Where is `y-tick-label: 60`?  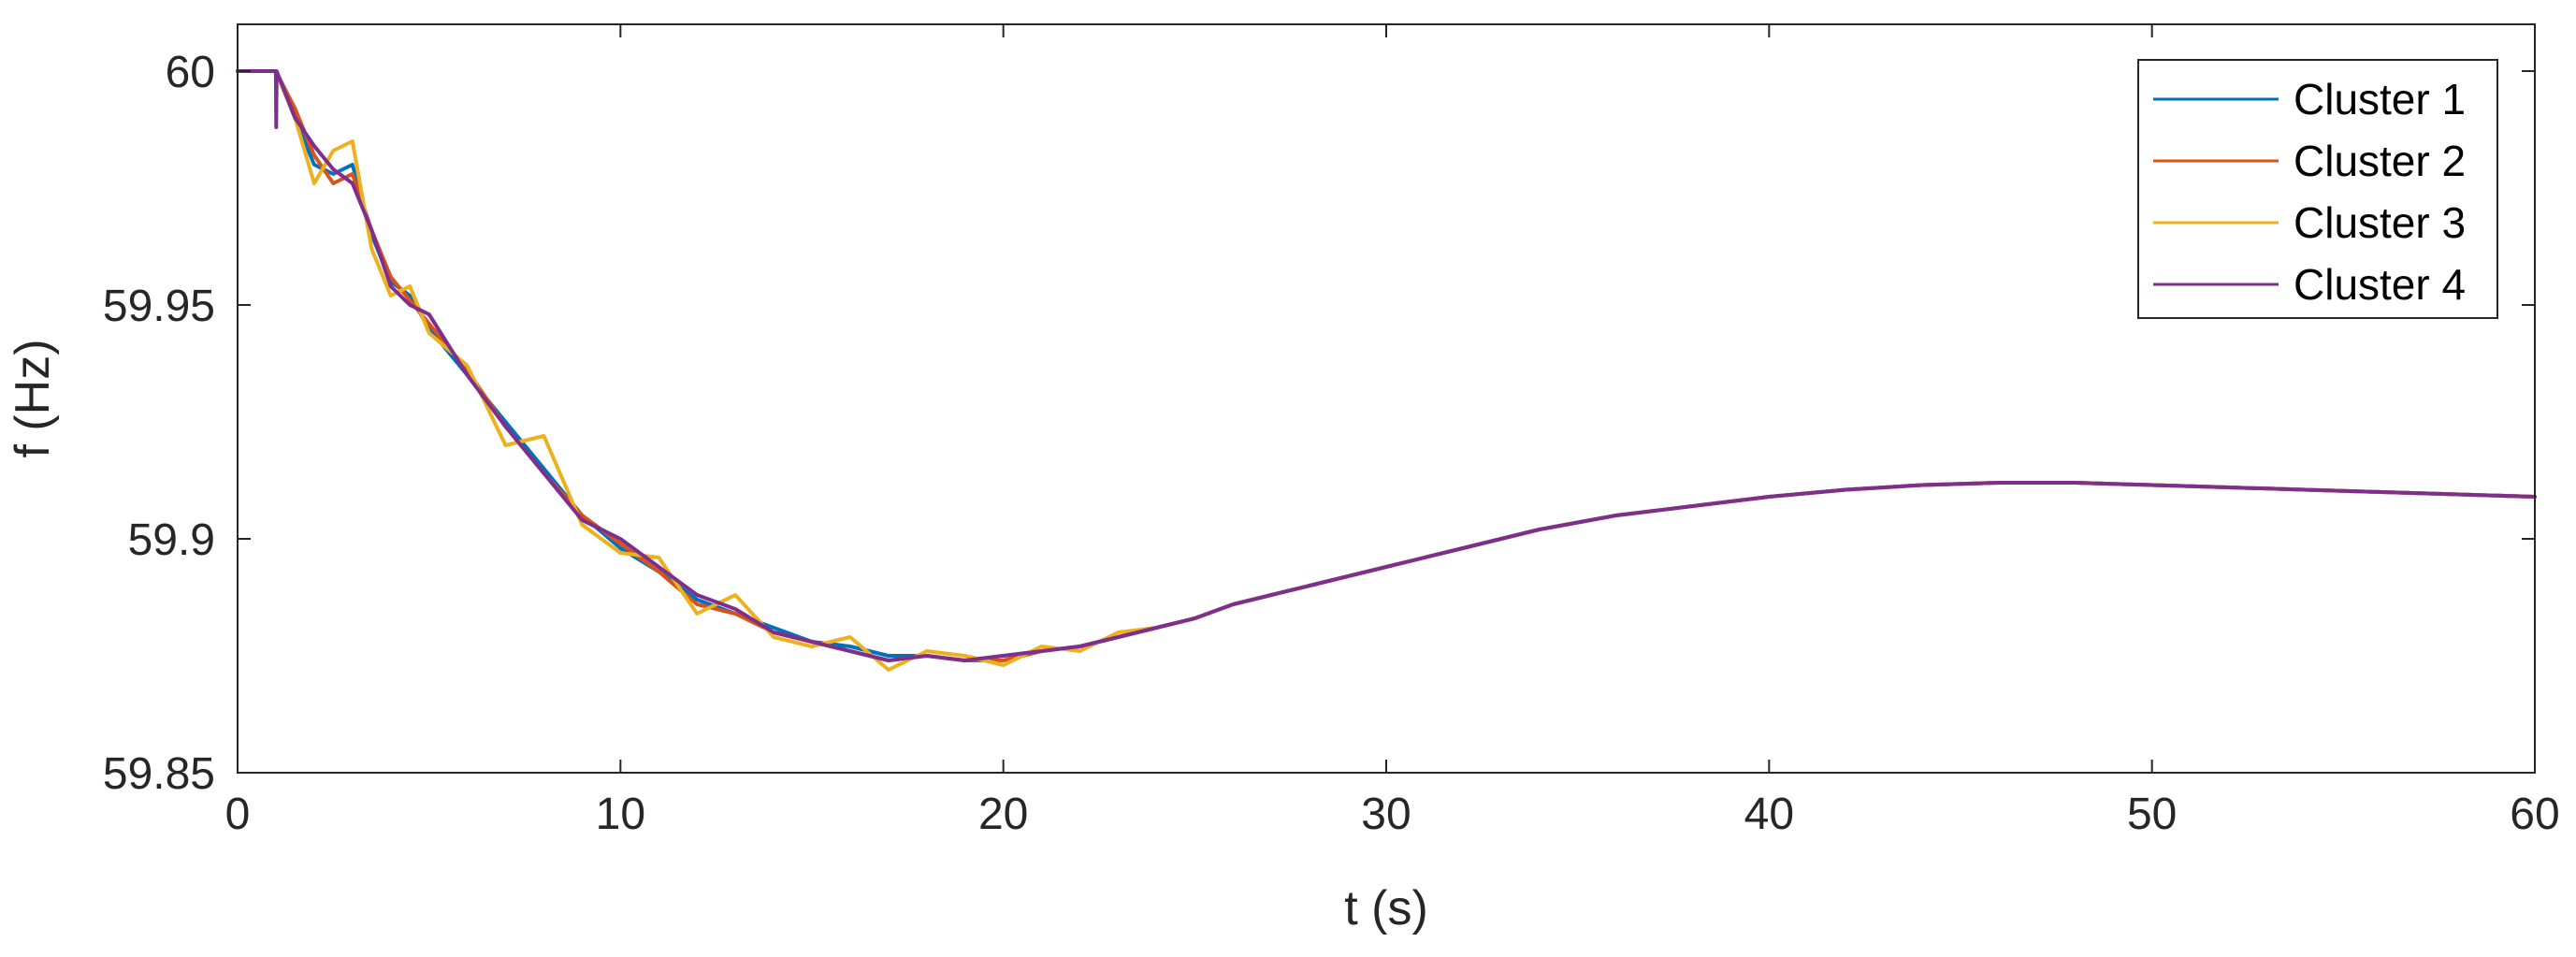
y-tick-label: 60 is located at coordinates (190, 72).